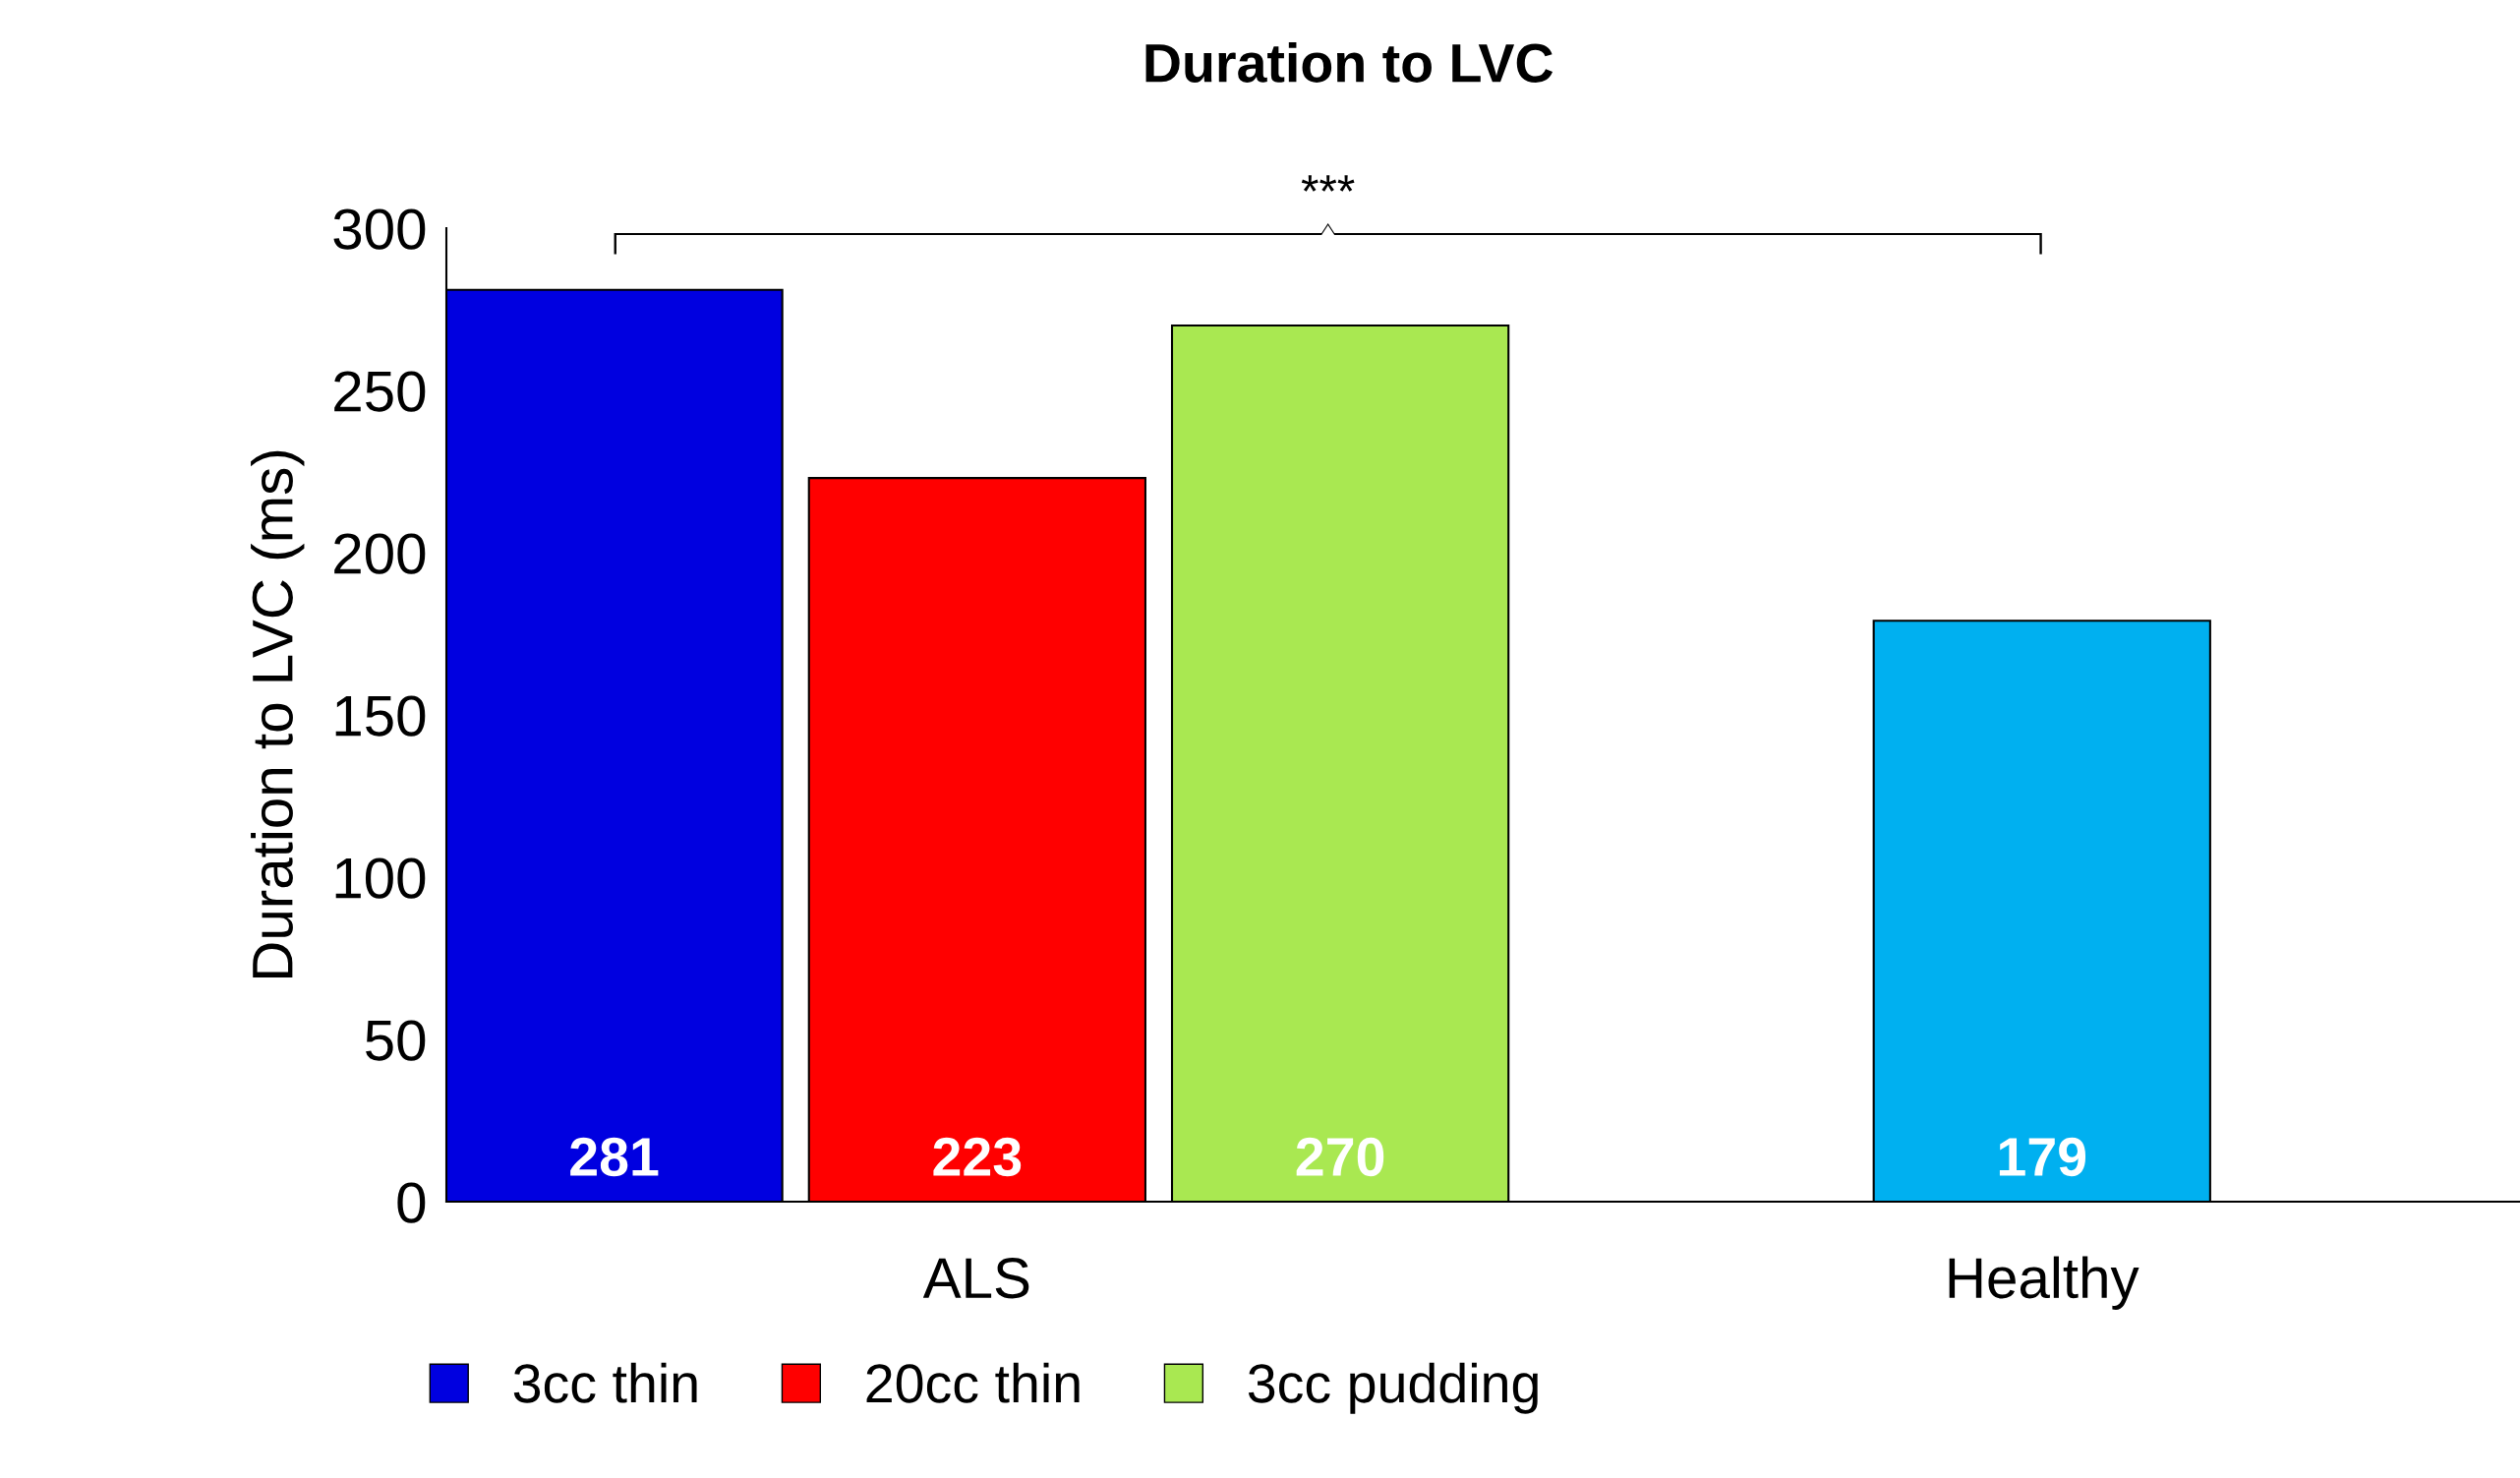  I want to click on y-tick-label: 250, so click(380, 391).